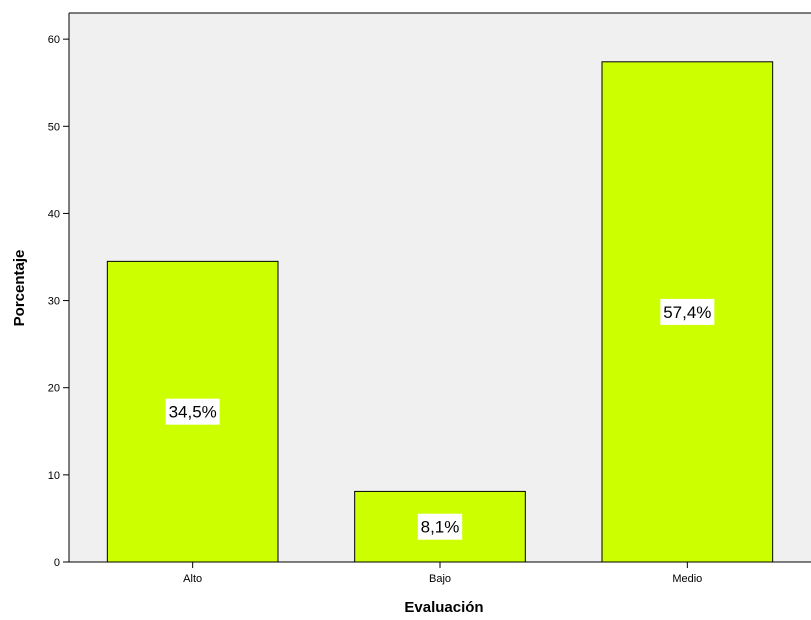 The image size is (811, 620). Describe the element at coordinates (57, 563) in the screenshot. I see `y-tick-label: 0` at that location.